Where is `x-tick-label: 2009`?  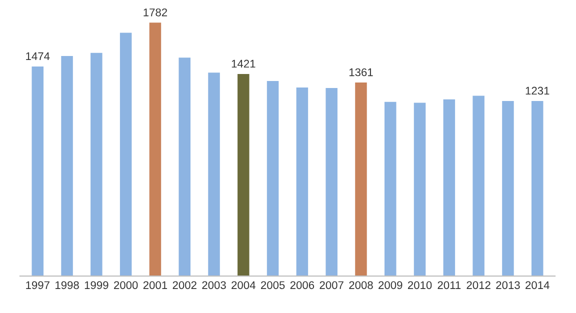 x-tick-label: 2009 is located at coordinates (390, 285).